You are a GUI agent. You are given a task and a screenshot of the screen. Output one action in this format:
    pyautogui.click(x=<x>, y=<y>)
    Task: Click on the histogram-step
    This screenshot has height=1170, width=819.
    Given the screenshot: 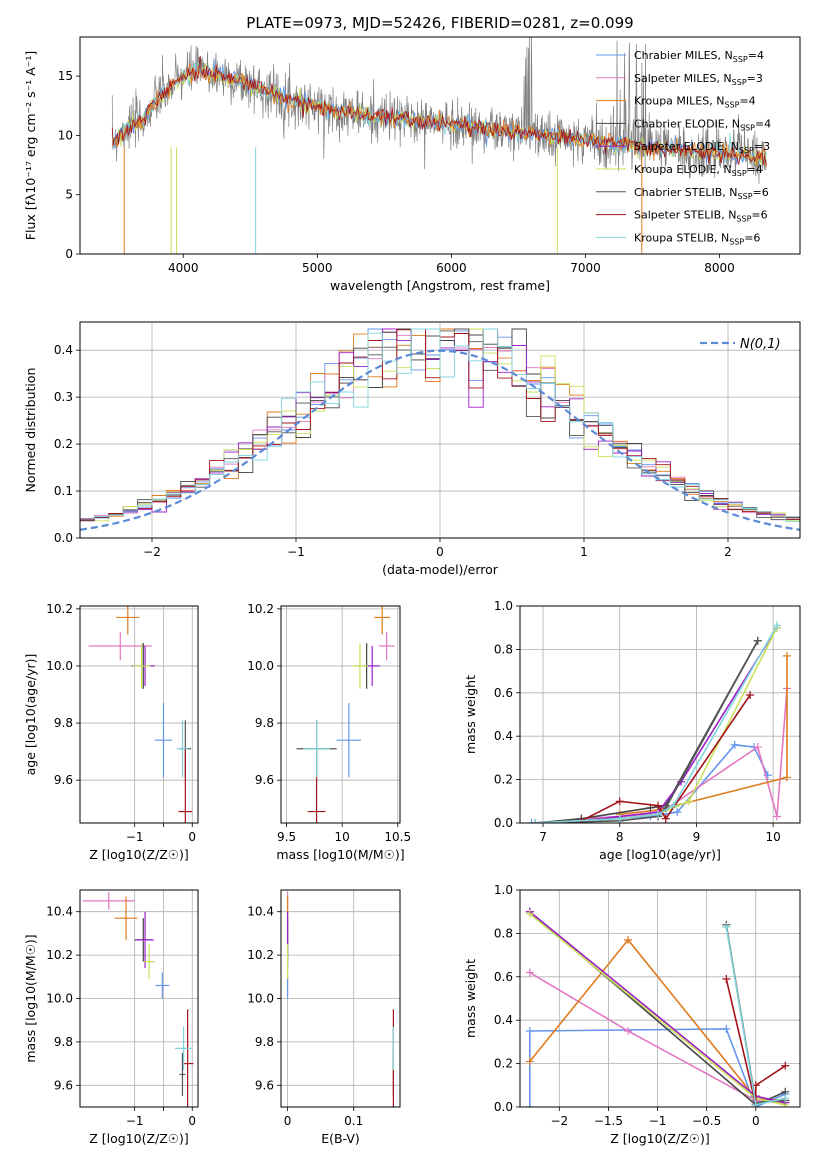 What is the action you would take?
    pyautogui.click(x=440, y=424)
    